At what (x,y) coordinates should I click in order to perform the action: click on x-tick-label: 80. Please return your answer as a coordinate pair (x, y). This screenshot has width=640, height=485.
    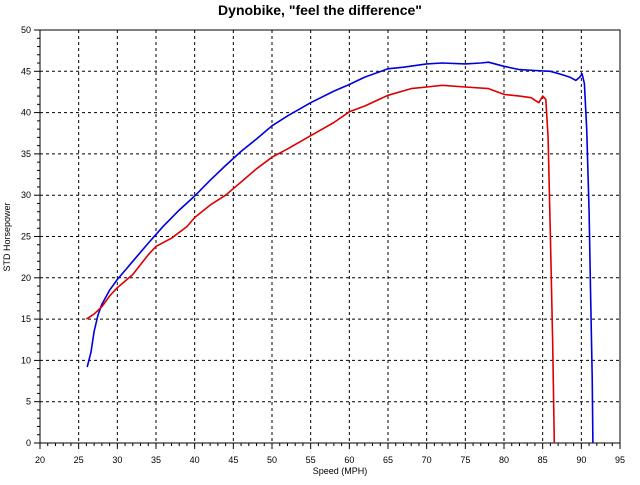
    Looking at the image, I should click on (504, 460).